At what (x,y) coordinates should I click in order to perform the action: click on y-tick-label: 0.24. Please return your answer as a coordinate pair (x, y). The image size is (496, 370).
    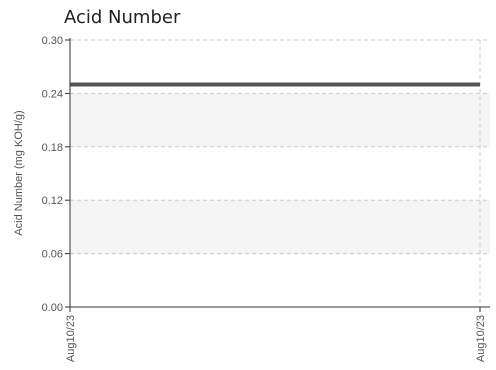
    Looking at the image, I should click on (52, 94).